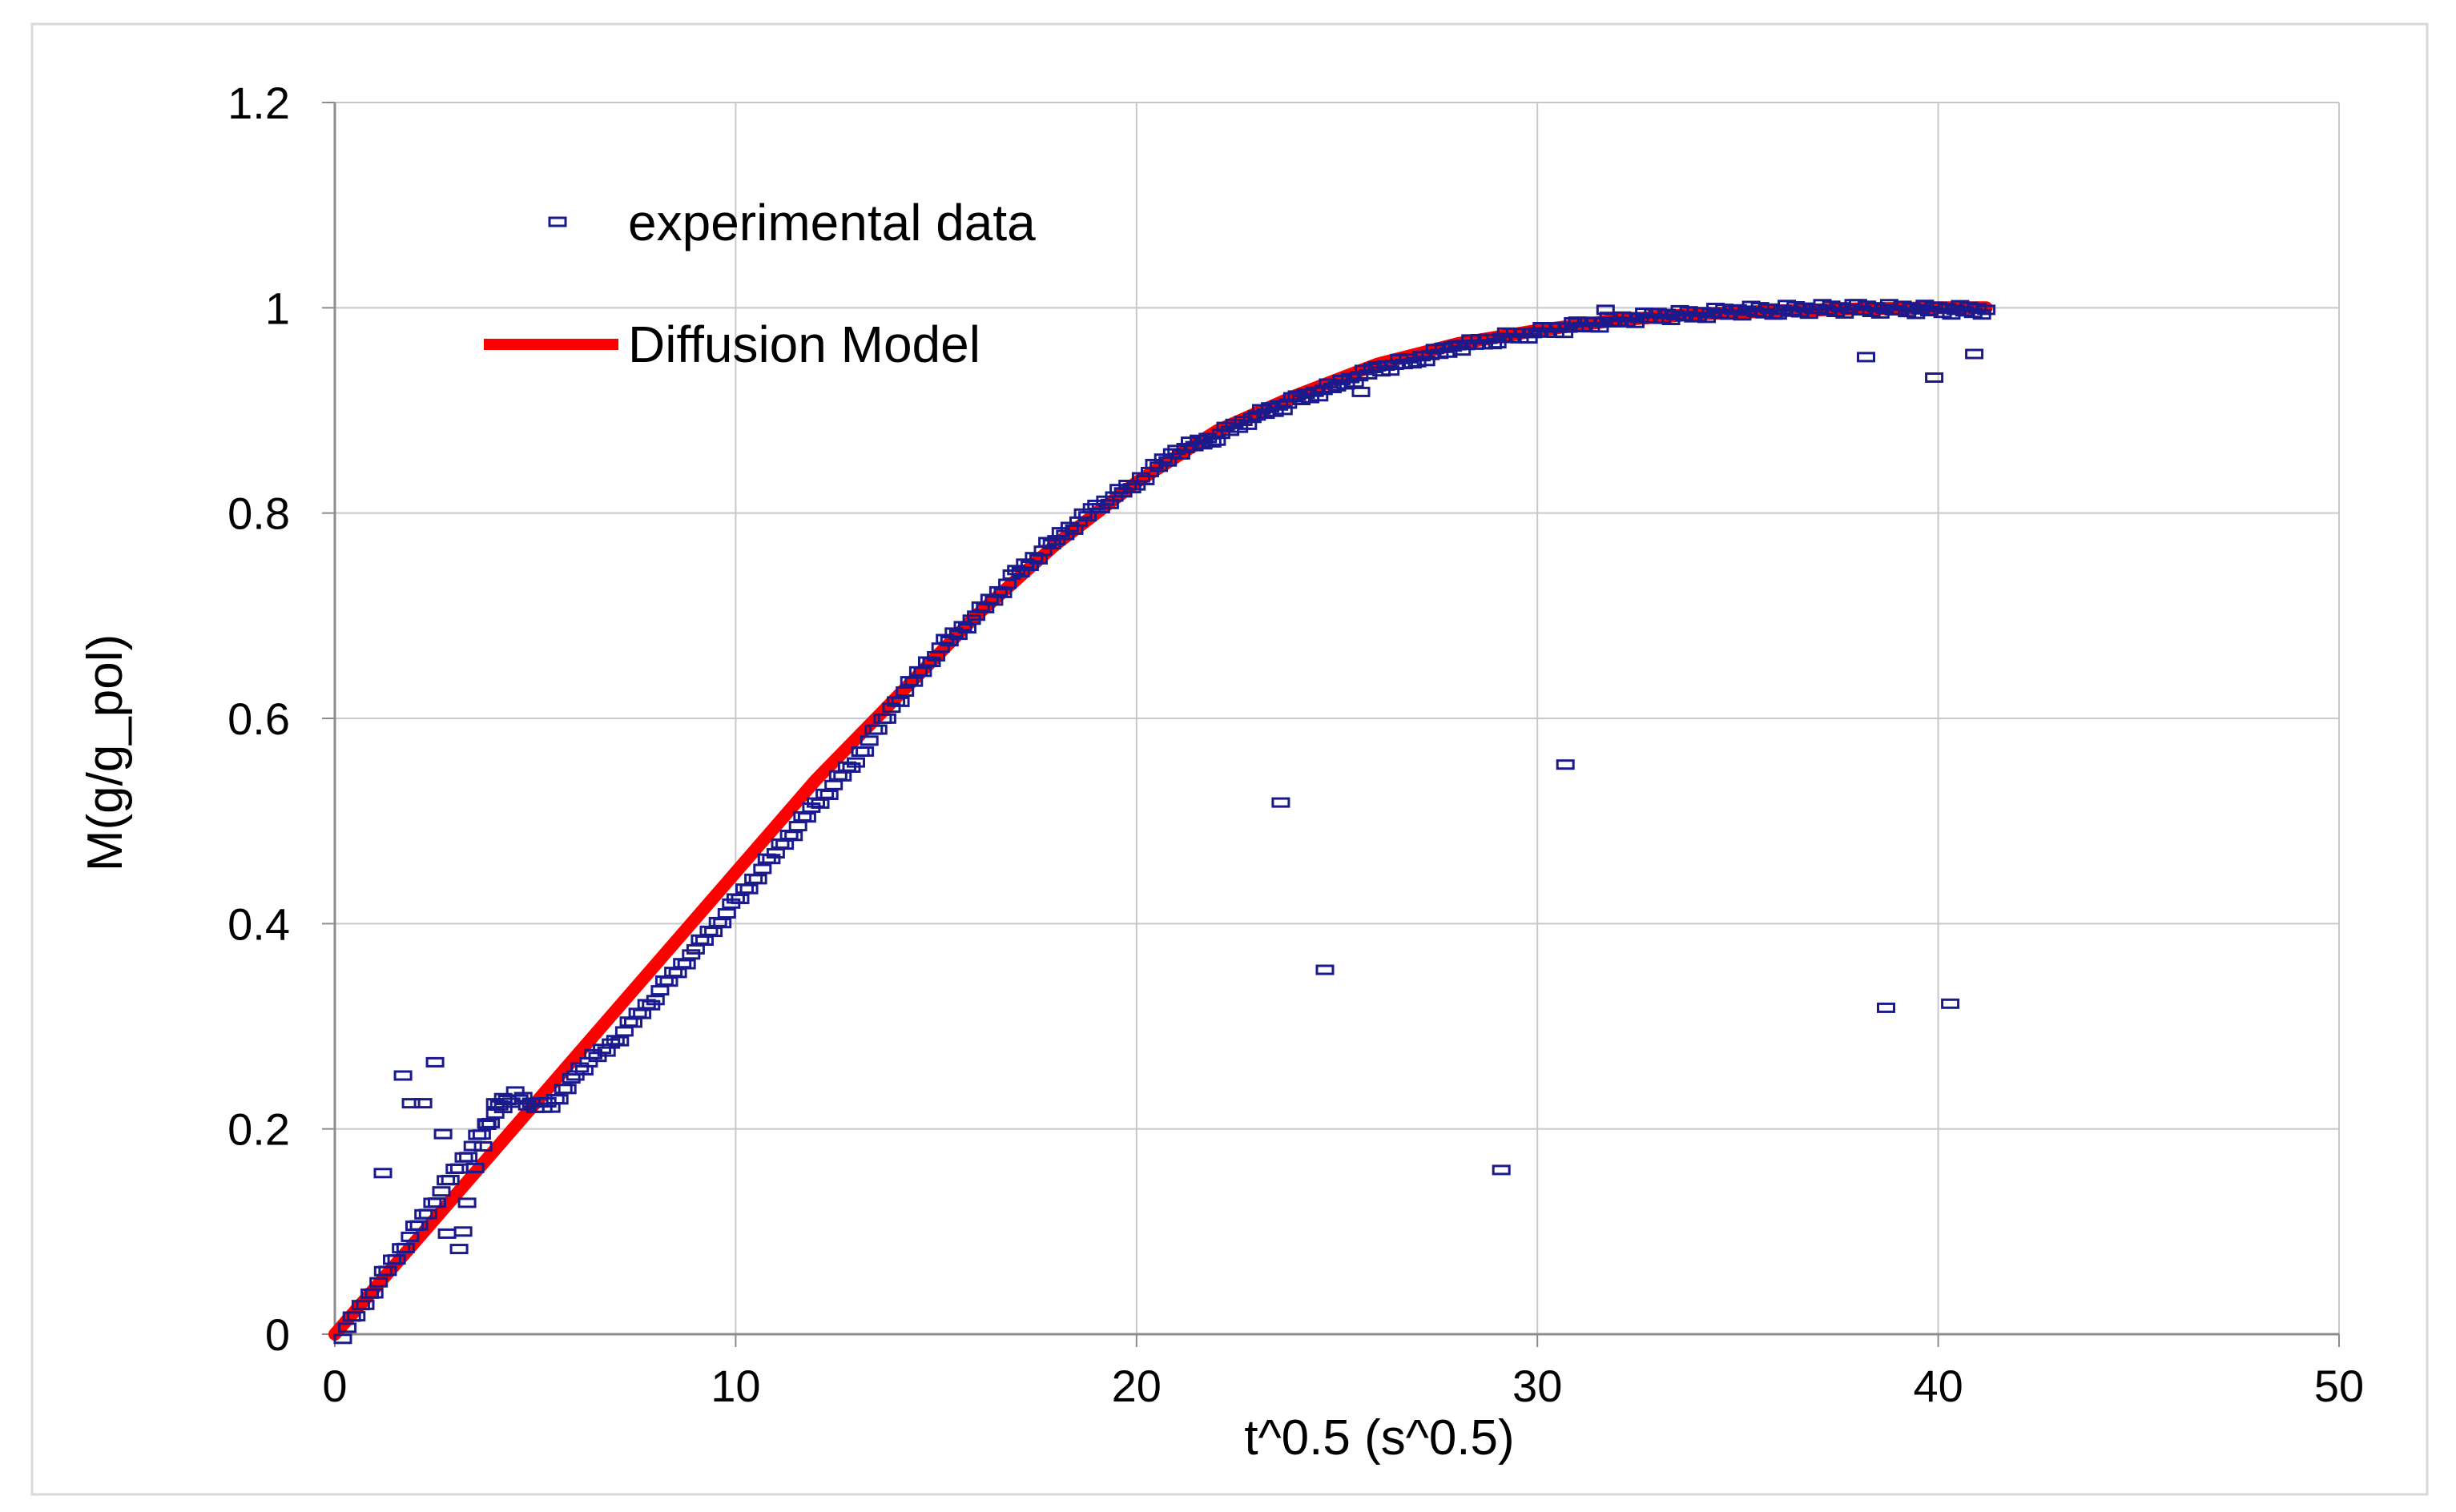  I want to click on legend-marker-experimental, so click(557, 221).